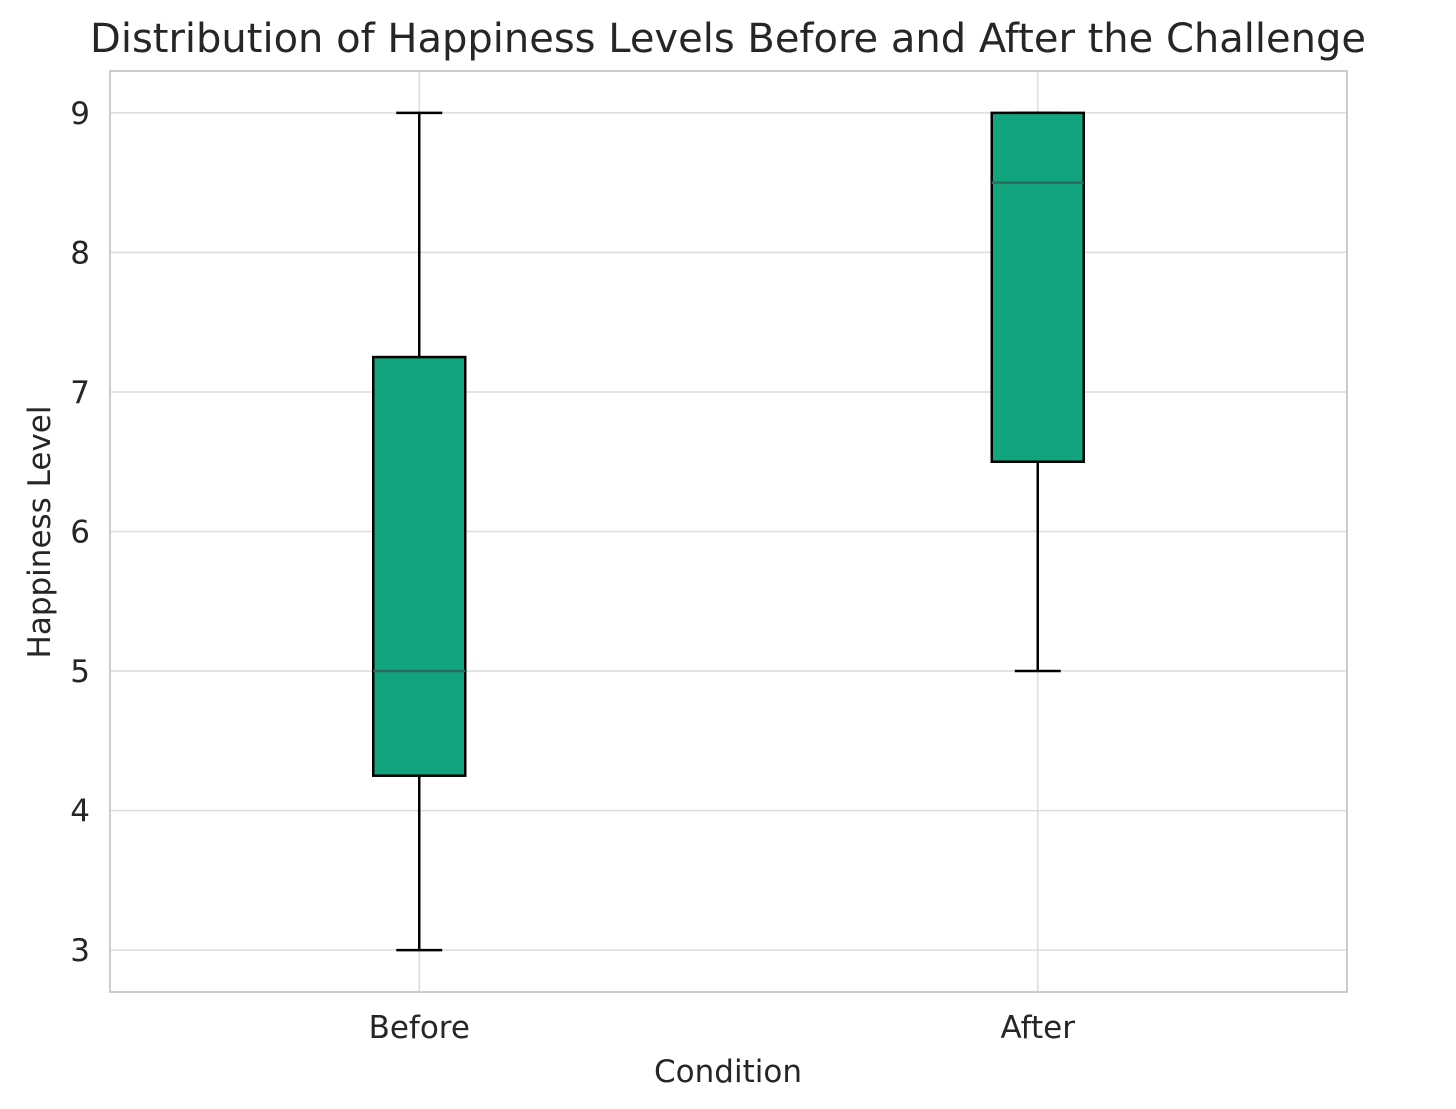  Describe the element at coordinates (40, 532) in the screenshot. I see `y-axis-label: Happiness Level` at that location.